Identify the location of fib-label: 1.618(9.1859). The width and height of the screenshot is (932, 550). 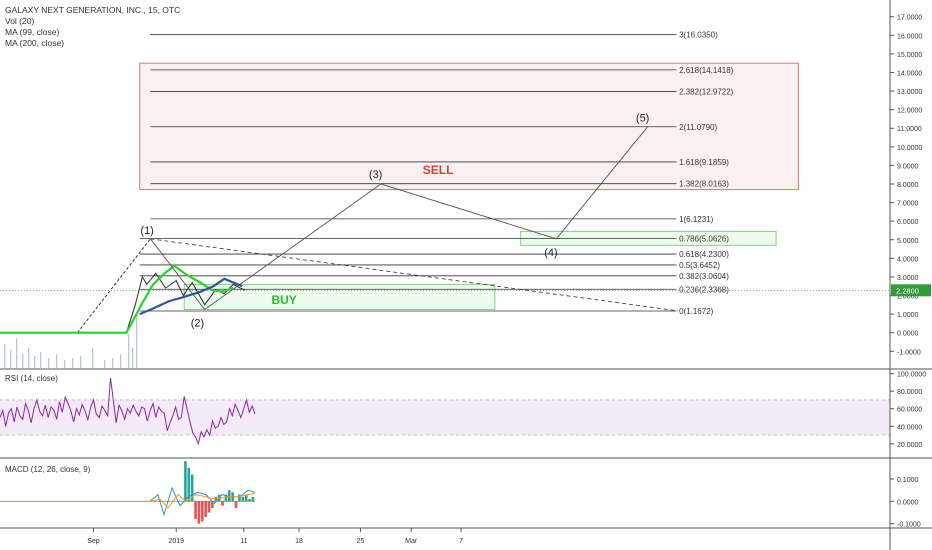
(704, 162).